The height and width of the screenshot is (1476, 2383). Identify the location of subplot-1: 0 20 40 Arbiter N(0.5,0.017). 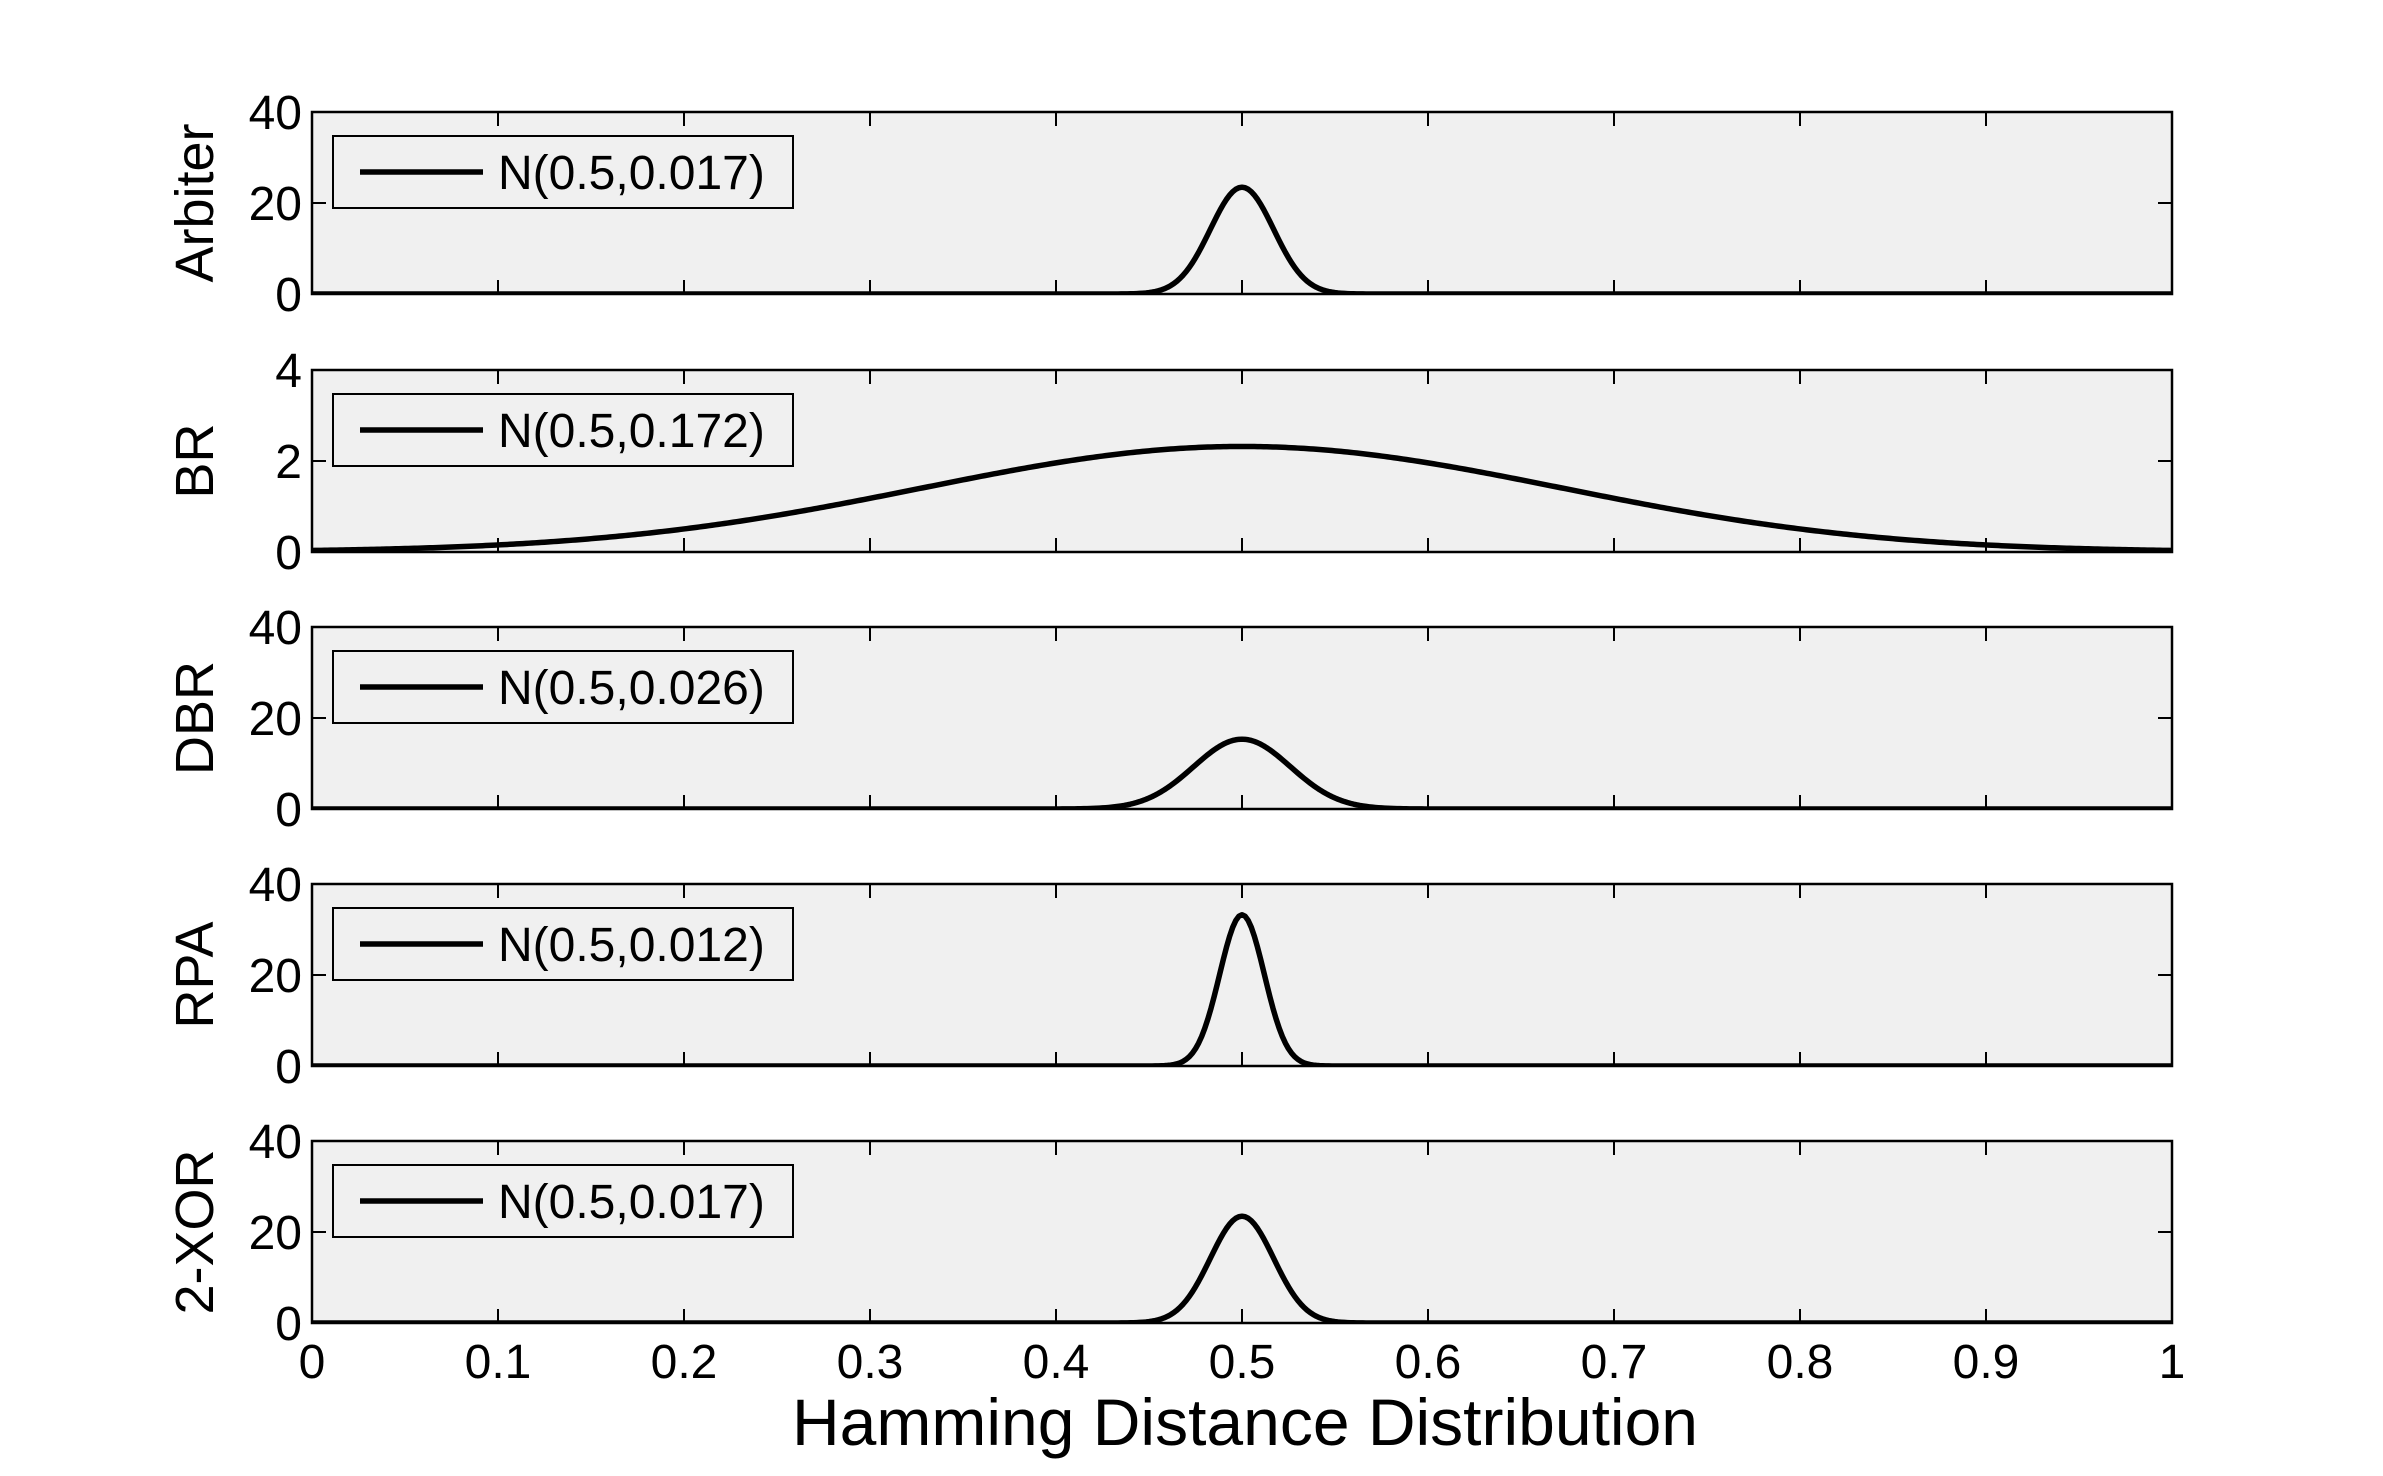
(1169, 204).